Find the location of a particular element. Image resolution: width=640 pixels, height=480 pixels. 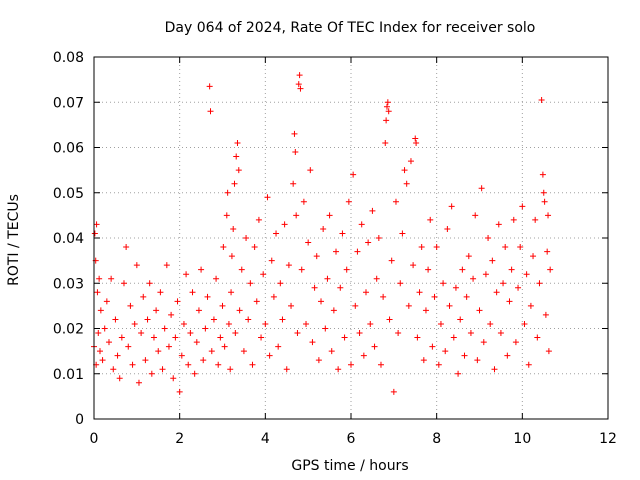

y-tick-label: 0.05 is located at coordinates (68, 194).